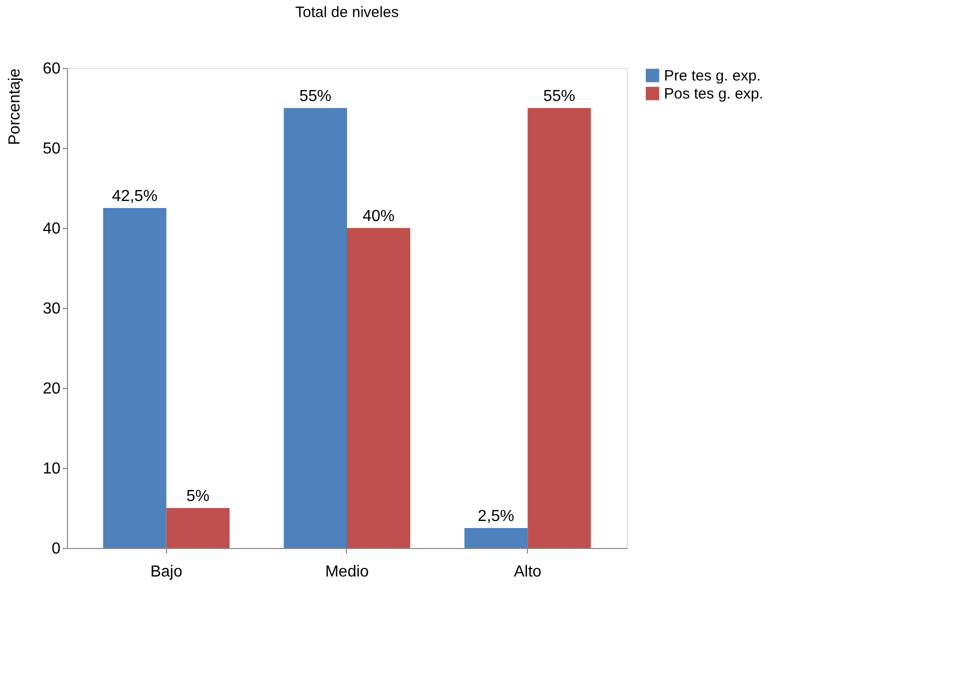  Describe the element at coordinates (56, 549) in the screenshot. I see `y-tick-label: 0` at that location.